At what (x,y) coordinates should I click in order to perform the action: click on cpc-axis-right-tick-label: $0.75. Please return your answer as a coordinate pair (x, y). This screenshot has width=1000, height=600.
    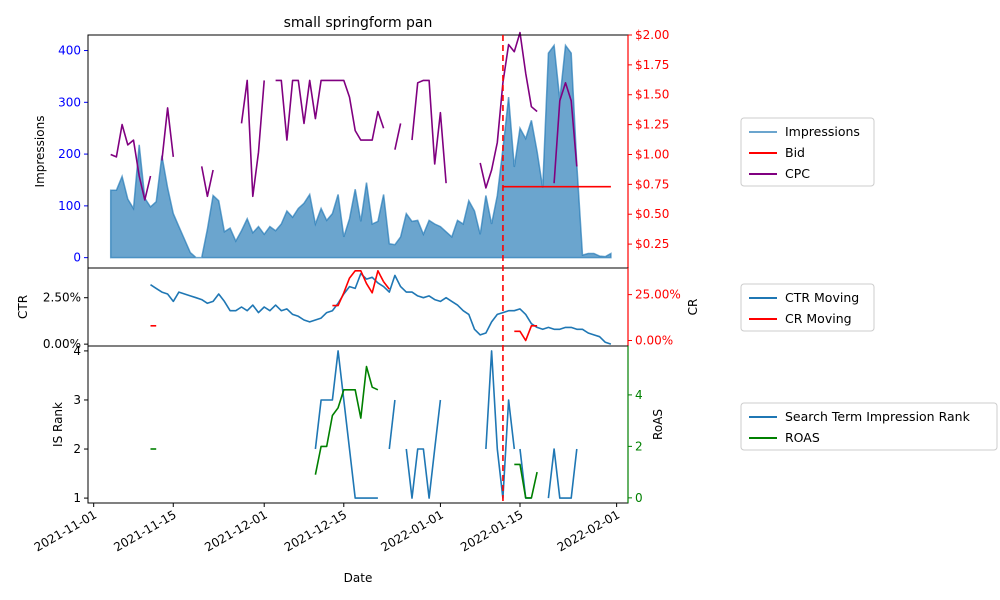
    Looking at the image, I should click on (652, 184).